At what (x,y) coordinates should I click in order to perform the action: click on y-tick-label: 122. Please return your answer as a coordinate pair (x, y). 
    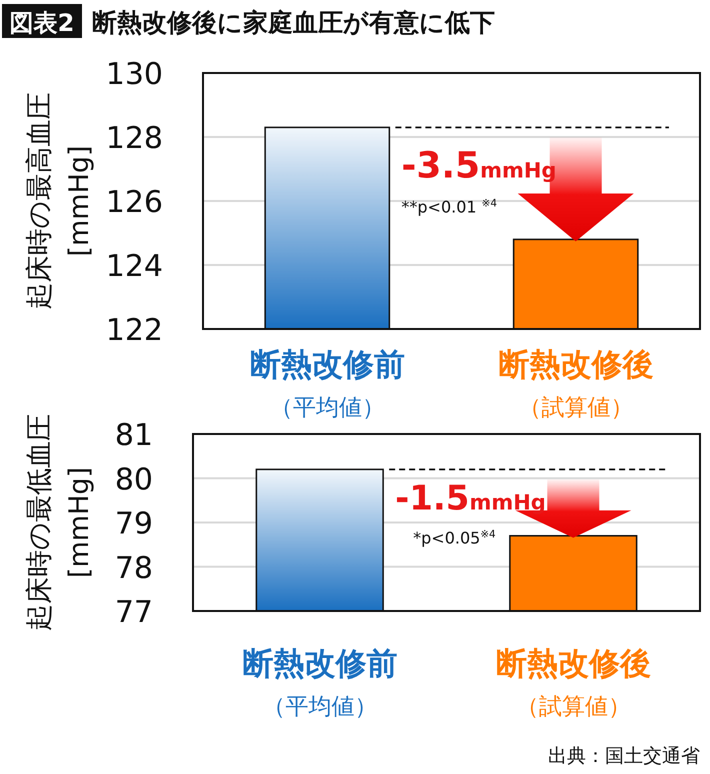
    Looking at the image, I should click on (134, 330).